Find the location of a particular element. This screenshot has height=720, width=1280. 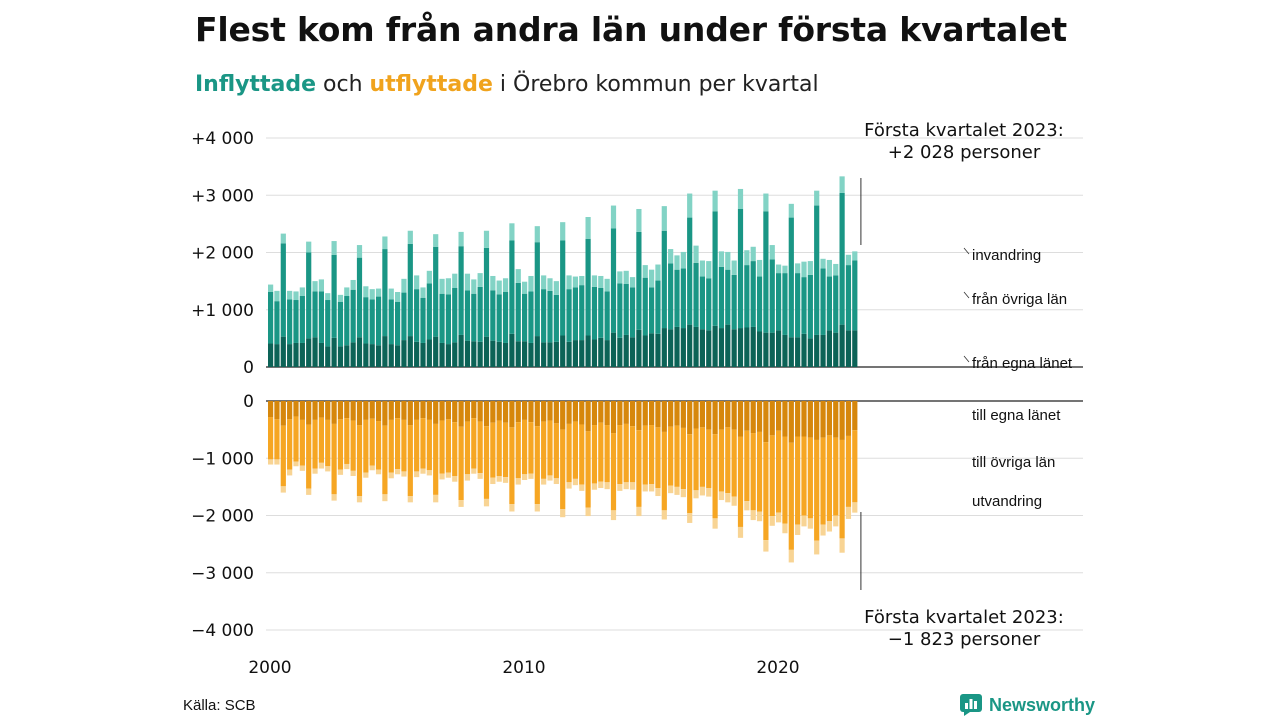

y-tick-label: +1 000 is located at coordinates (222, 311).